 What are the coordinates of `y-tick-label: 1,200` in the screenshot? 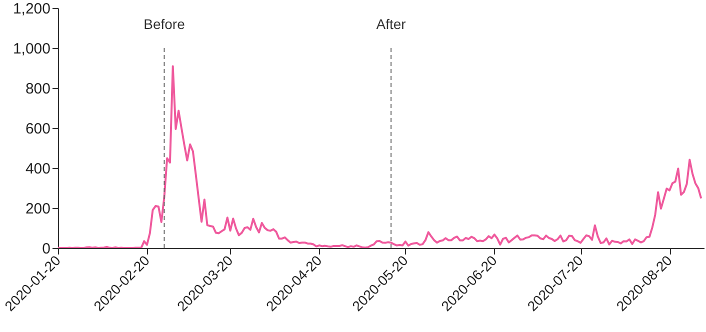 It's located at (31, 9).